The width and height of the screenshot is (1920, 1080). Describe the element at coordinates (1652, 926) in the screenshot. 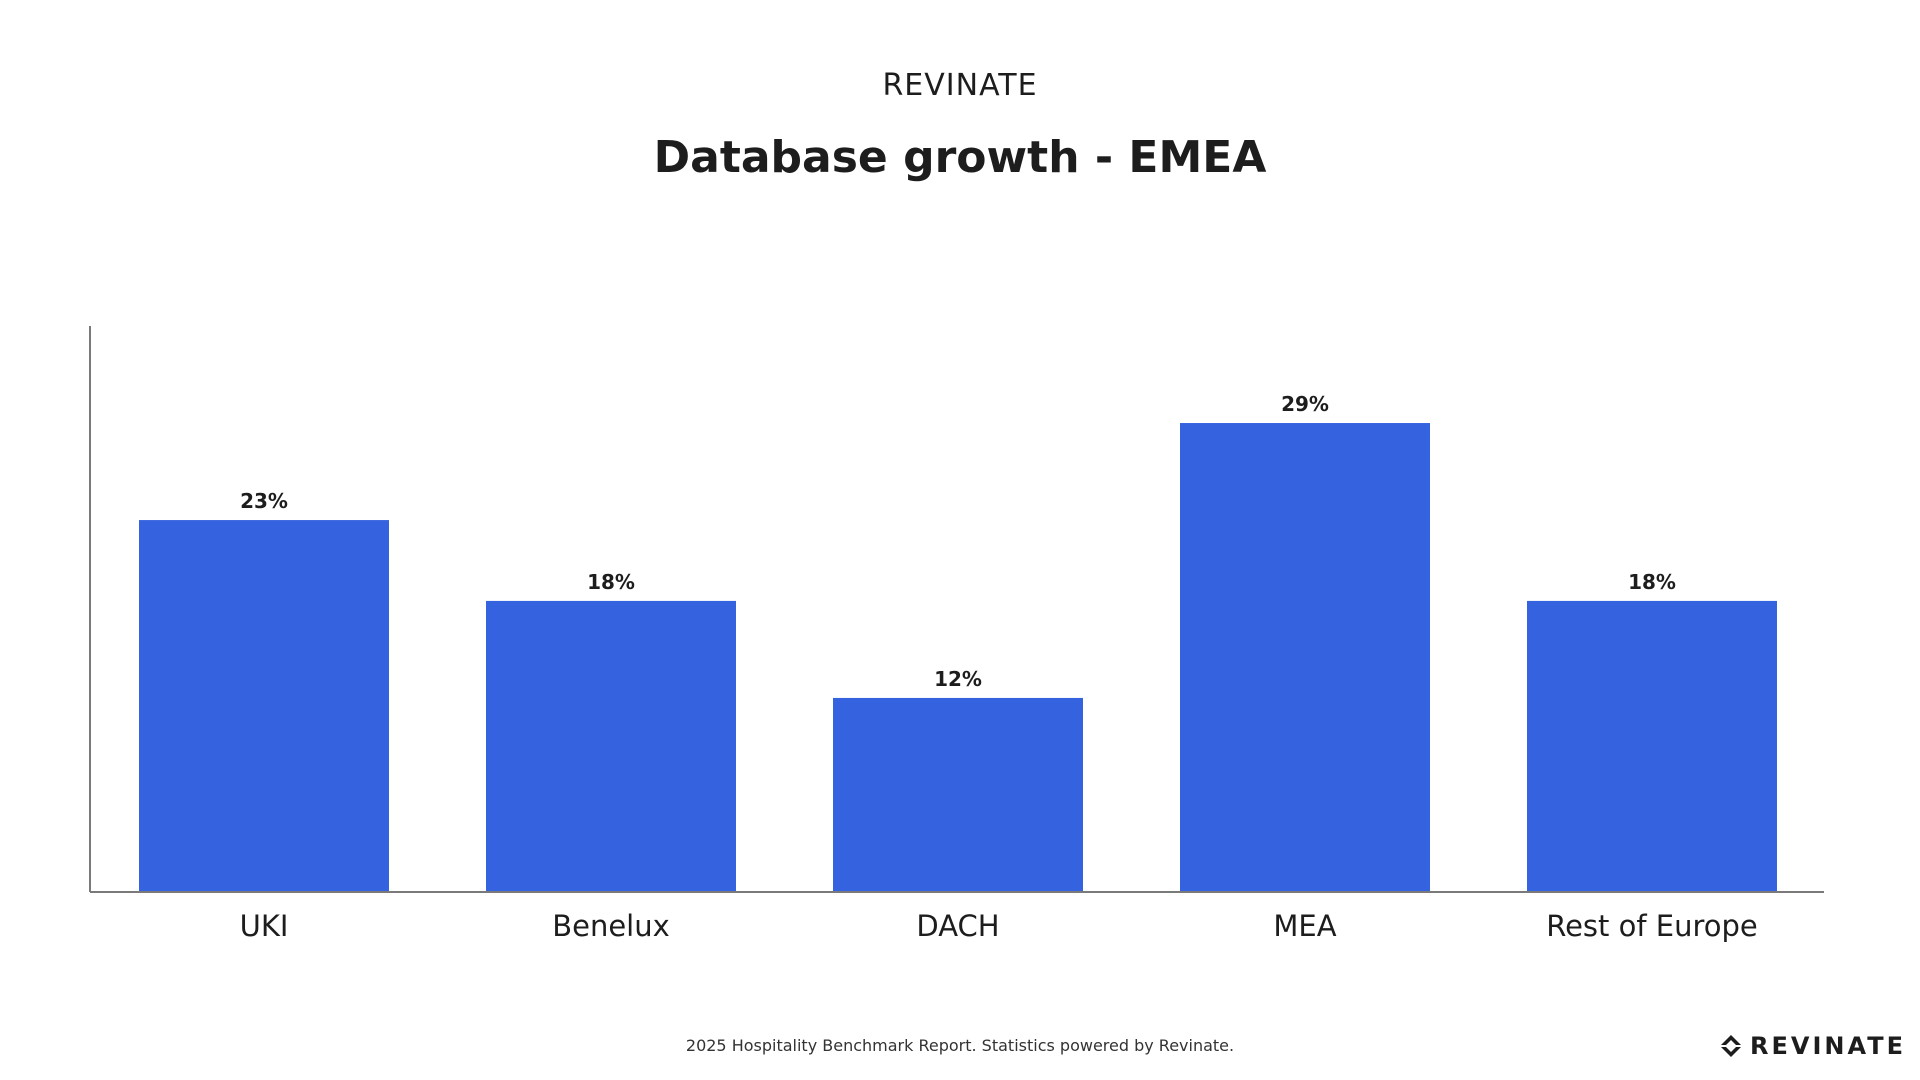

I see `x-tick-label: Rest of Europe` at that location.